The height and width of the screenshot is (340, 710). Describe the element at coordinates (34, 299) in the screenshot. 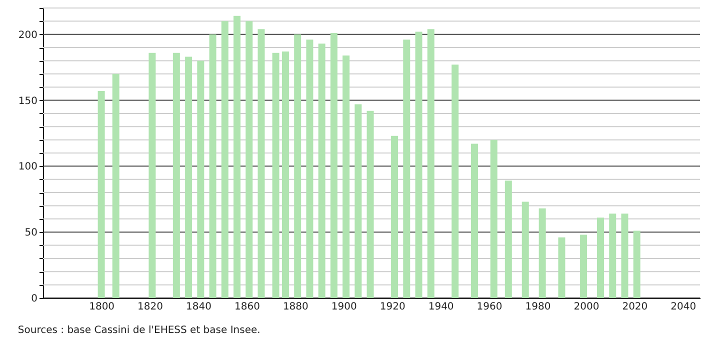

I see `y-tick-label: 0` at that location.